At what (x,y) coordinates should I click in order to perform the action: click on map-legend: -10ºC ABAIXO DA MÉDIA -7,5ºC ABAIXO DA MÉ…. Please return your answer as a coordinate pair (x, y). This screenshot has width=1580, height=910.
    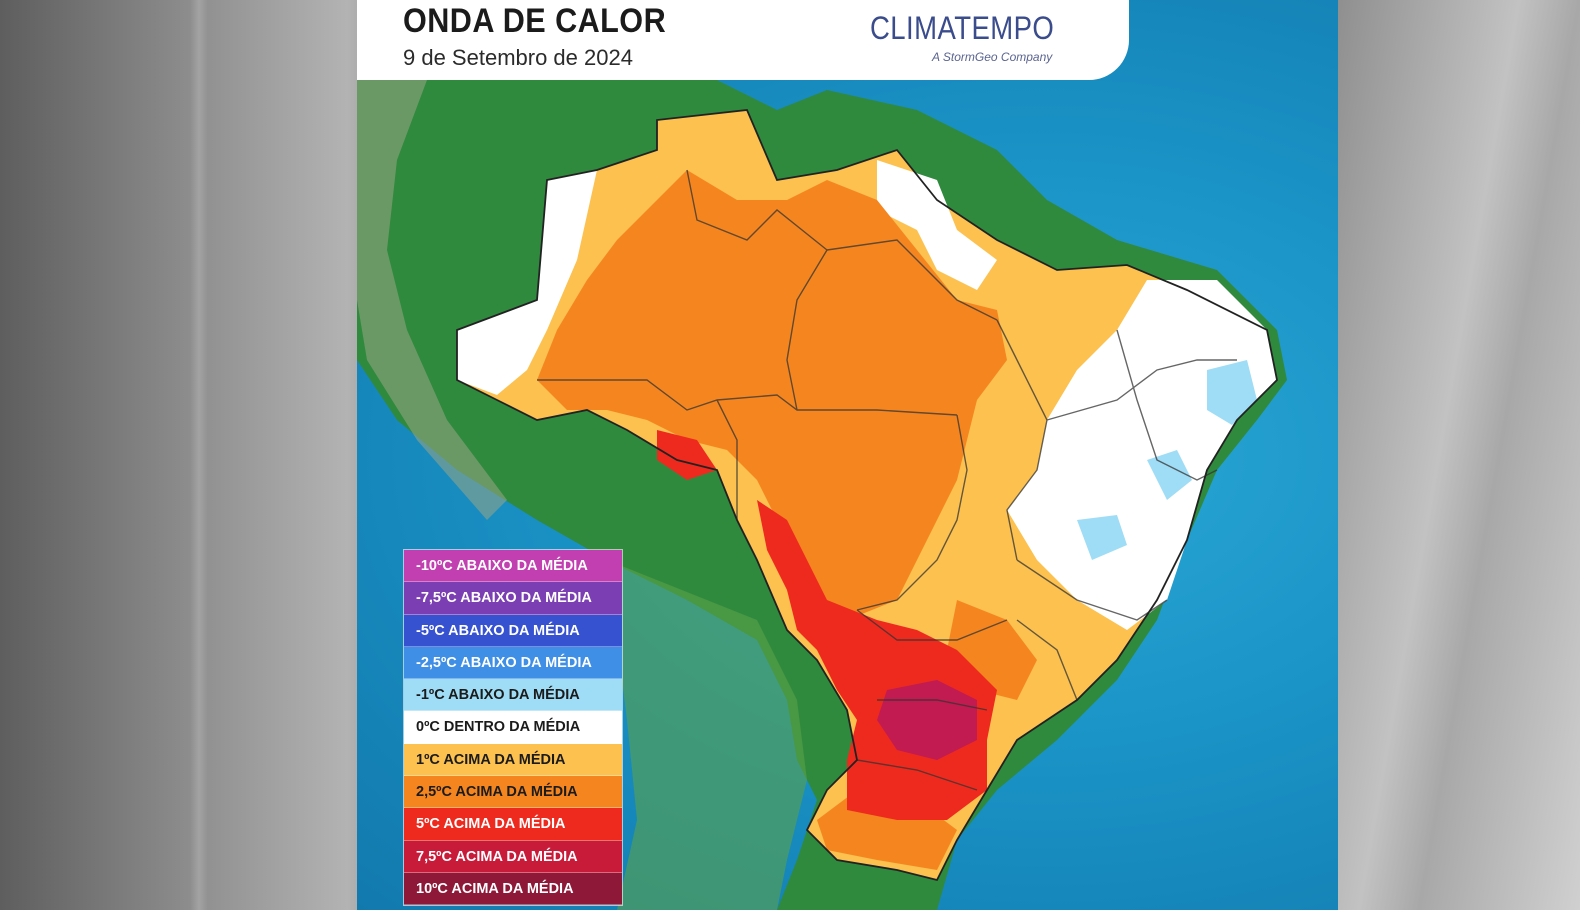
    Looking at the image, I should click on (513, 728).